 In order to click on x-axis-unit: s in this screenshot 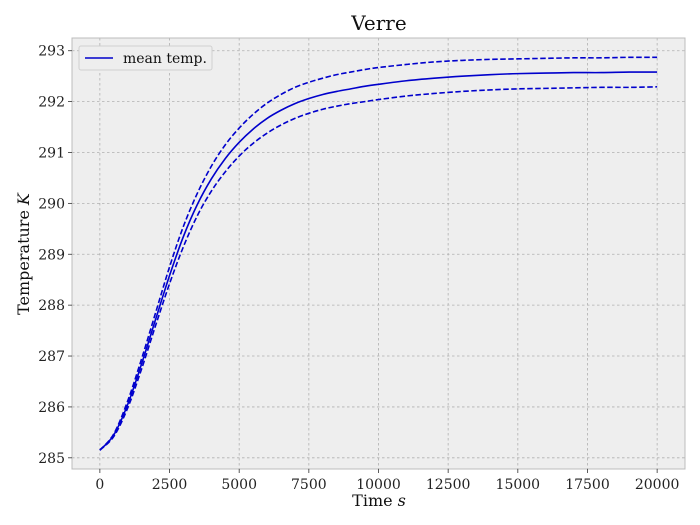, I will do `click(402, 500)`.